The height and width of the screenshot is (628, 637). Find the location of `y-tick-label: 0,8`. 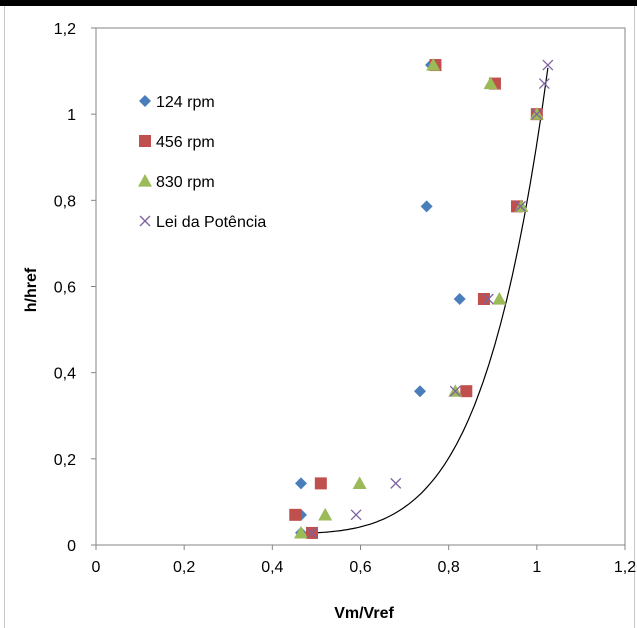

y-tick-label: 0,8 is located at coordinates (65, 201).